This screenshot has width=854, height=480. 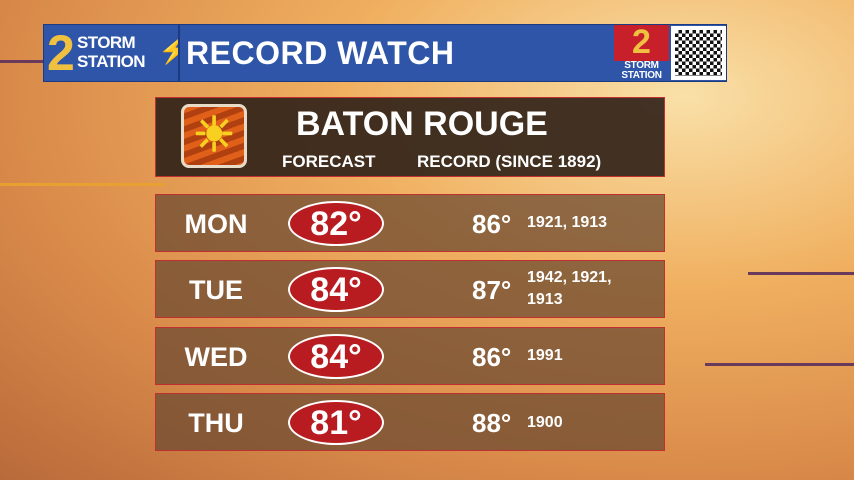 I want to click on hot-sun-icon: ☀, so click(x=214, y=136).